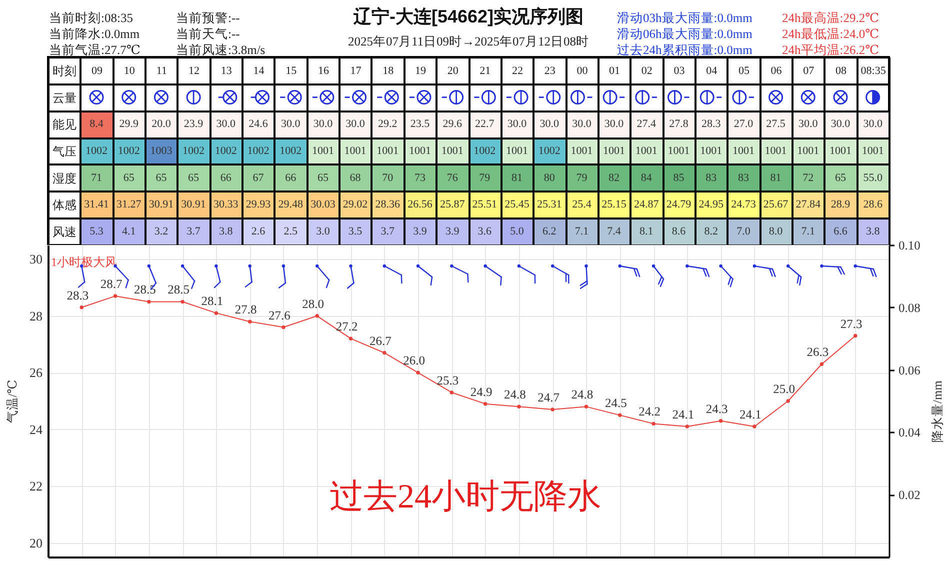  Describe the element at coordinates (466, 497) in the screenshot. I see `annotation: 过去24小时无降水` at that location.